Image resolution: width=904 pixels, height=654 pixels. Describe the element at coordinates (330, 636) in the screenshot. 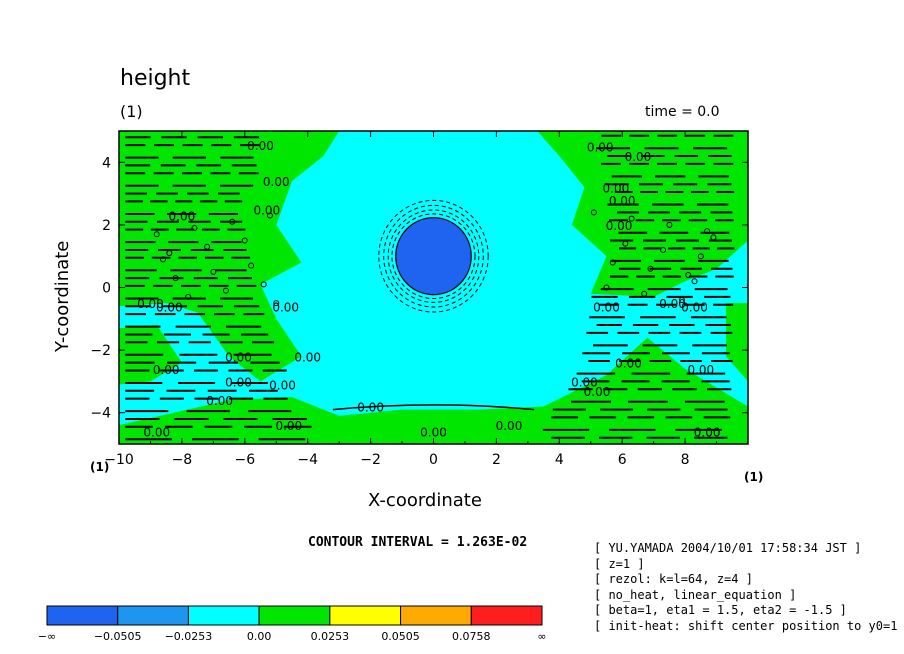

I see `legend-level-label: 0.0253` at that location.